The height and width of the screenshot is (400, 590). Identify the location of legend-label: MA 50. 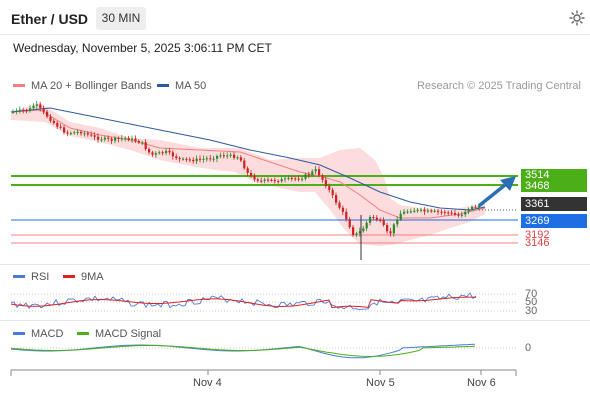
(191, 86).